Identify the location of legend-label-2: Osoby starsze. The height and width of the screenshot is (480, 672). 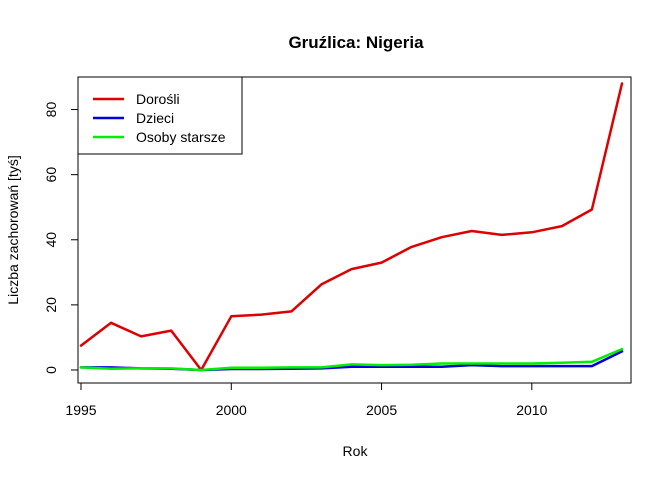
(181, 137).